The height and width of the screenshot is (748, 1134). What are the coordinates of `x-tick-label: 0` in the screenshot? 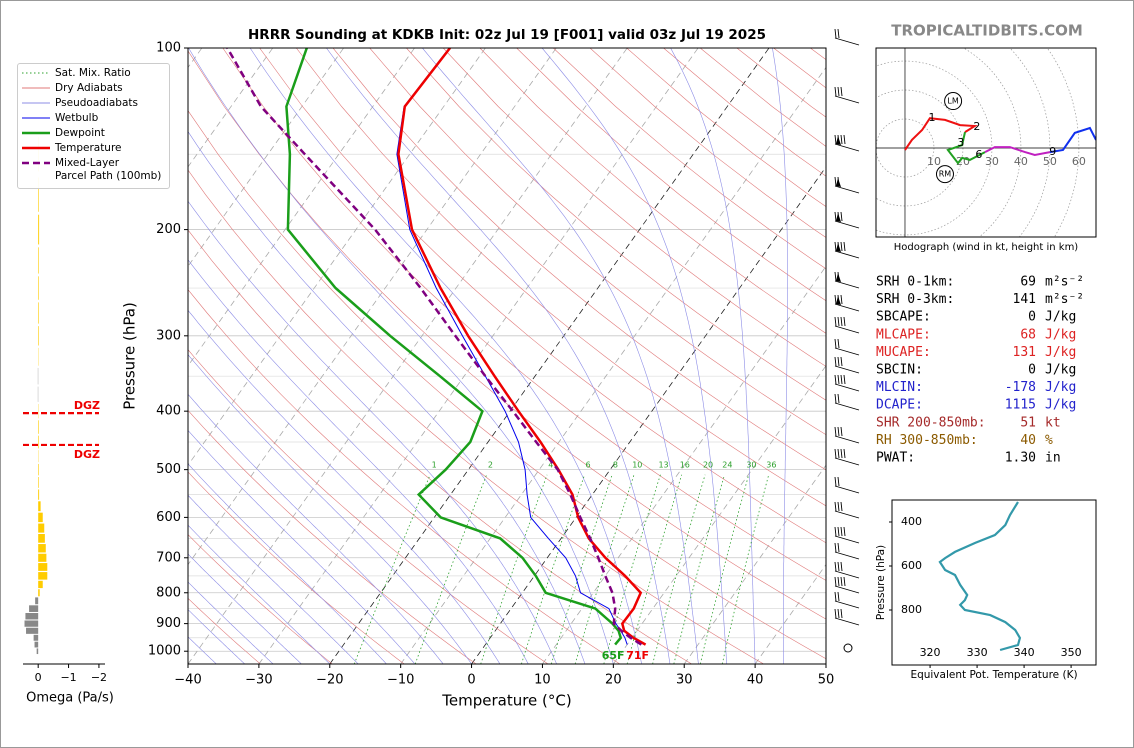 It's located at (38, 677).